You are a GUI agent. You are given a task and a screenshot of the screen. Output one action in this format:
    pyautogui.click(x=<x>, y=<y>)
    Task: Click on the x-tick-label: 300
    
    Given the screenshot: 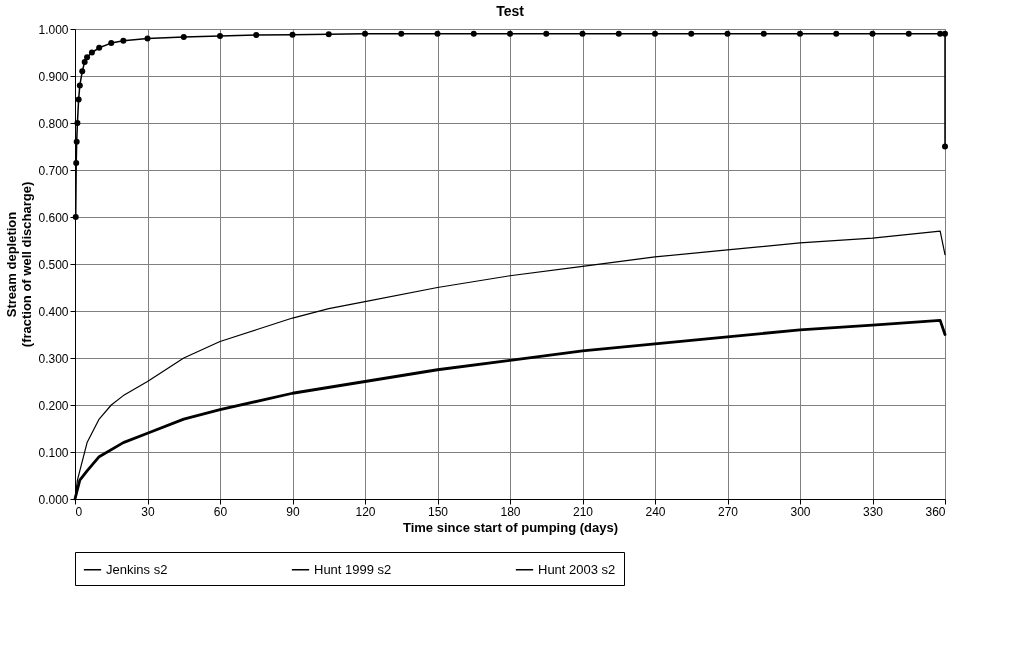 What is the action you would take?
    pyautogui.click(x=800, y=511)
    